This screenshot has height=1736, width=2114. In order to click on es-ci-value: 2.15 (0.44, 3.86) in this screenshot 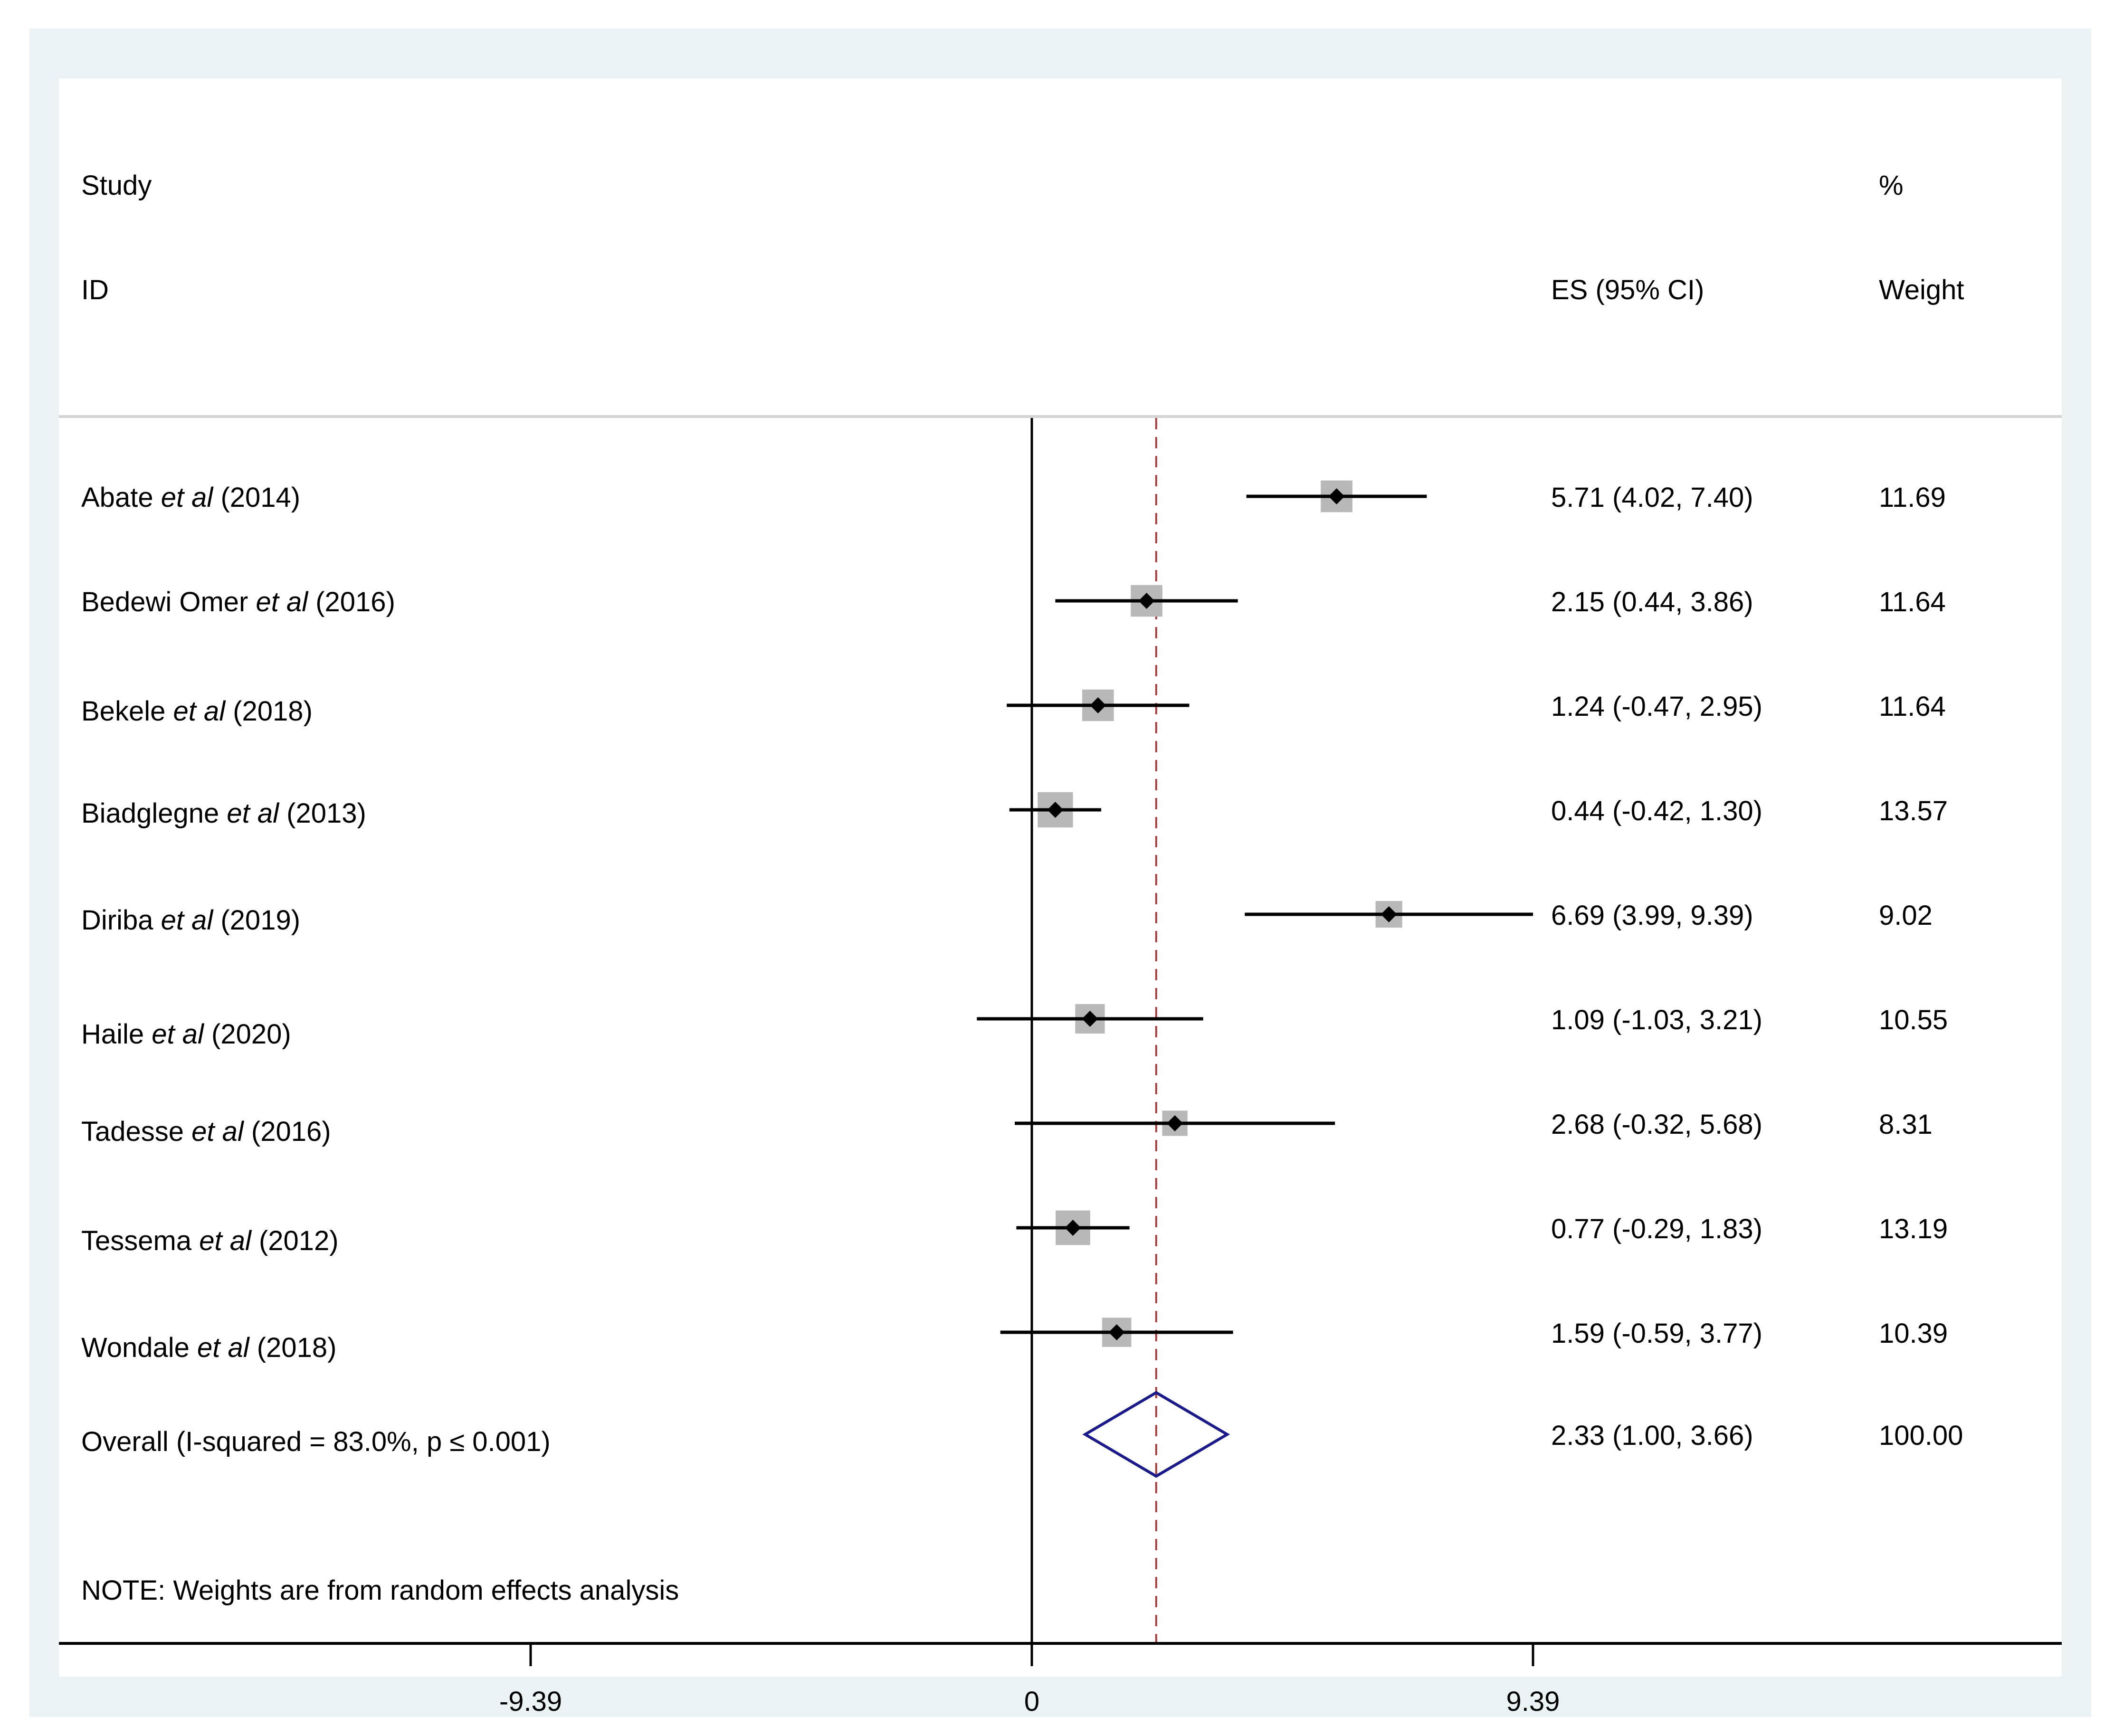, I will do `click(1652, 602)`.